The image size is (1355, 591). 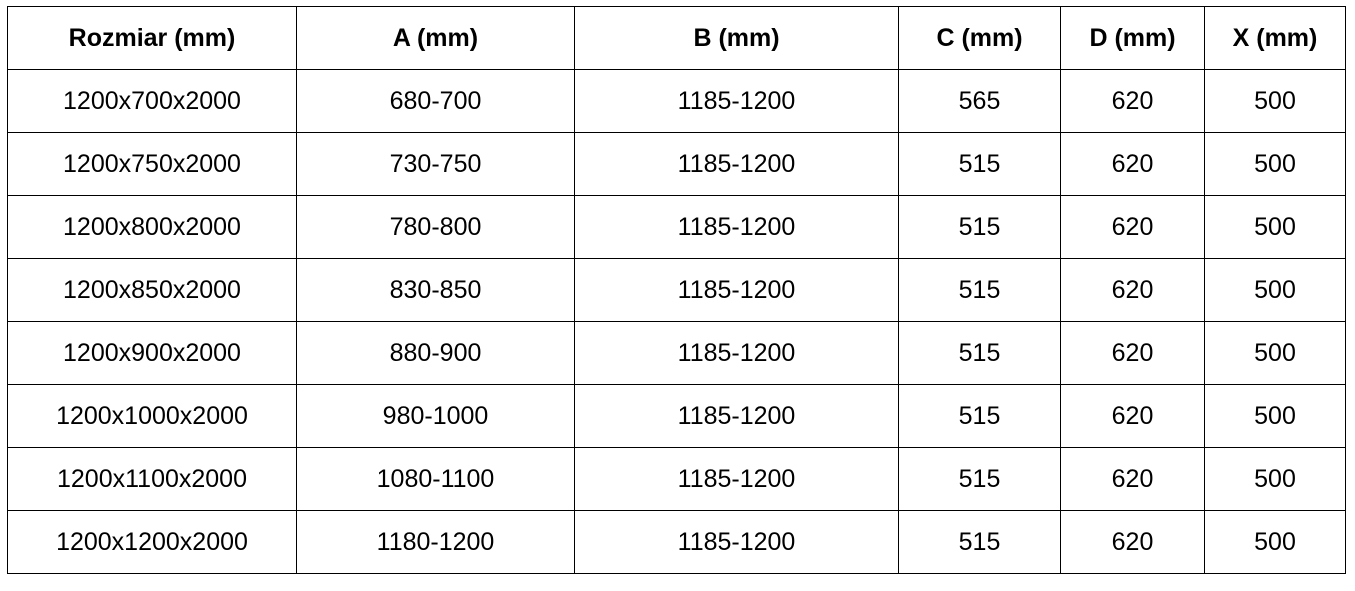 What do you see at coordinates (152, 38) in the screenshot?
I see `column-header: Rozmiar (mm)` at bounding box center [152, 38].